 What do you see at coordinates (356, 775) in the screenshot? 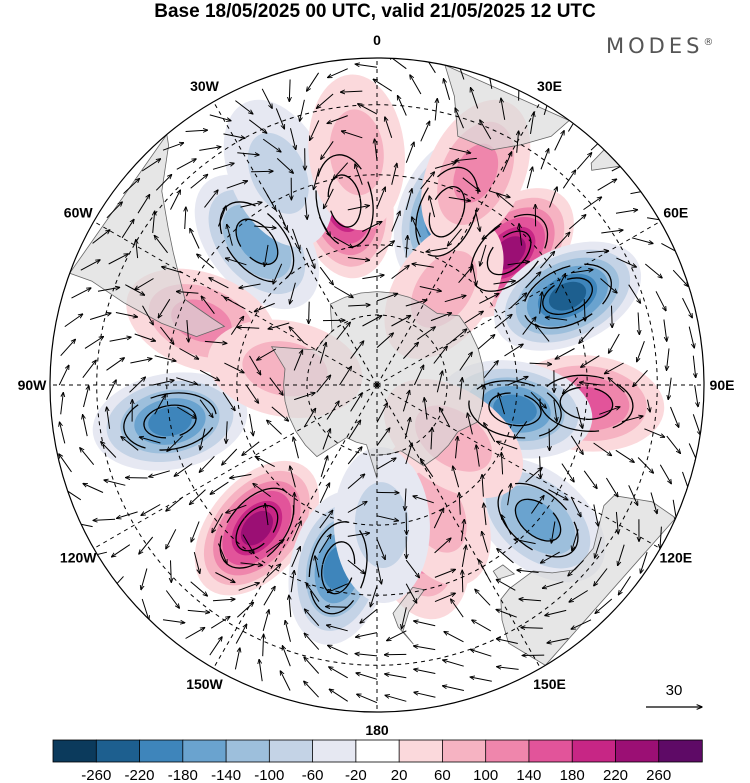
I see `colorbar-tick-label: -20` at bounding box center [356, 775].